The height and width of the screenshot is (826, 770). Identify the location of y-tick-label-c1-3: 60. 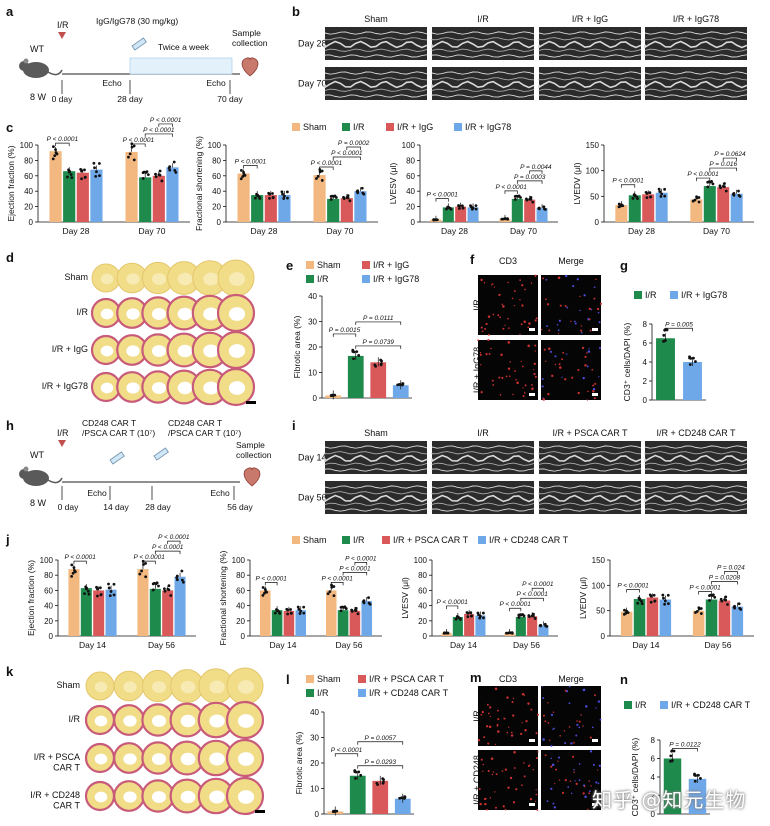
(28, 176).